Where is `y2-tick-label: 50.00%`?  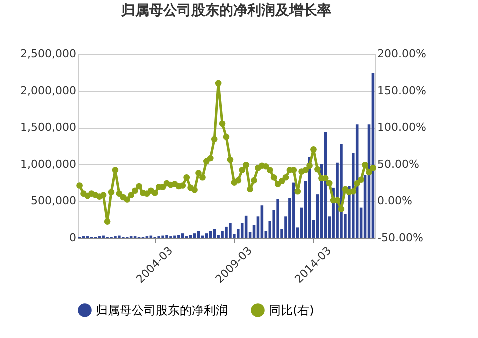
y2-tick-label: 50.00% is located at coordinates (399, 164).